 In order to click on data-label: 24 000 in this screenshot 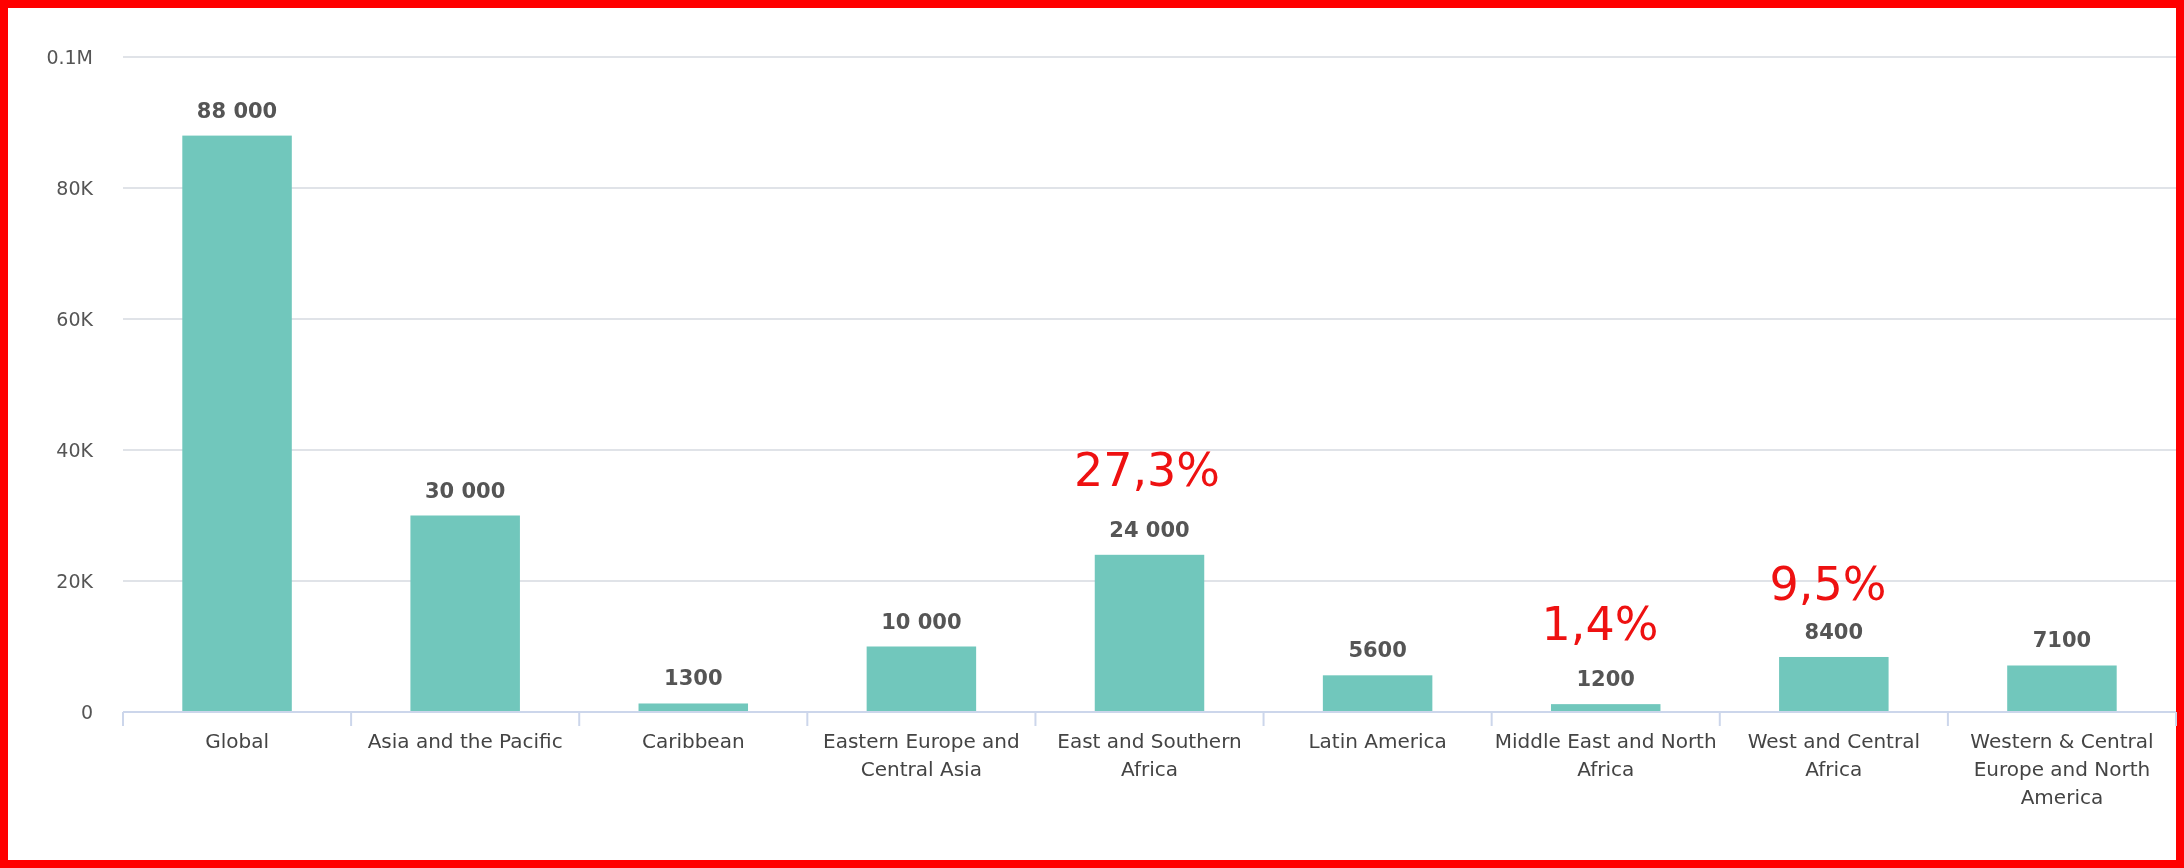, I will do `click(1149, 529)`.